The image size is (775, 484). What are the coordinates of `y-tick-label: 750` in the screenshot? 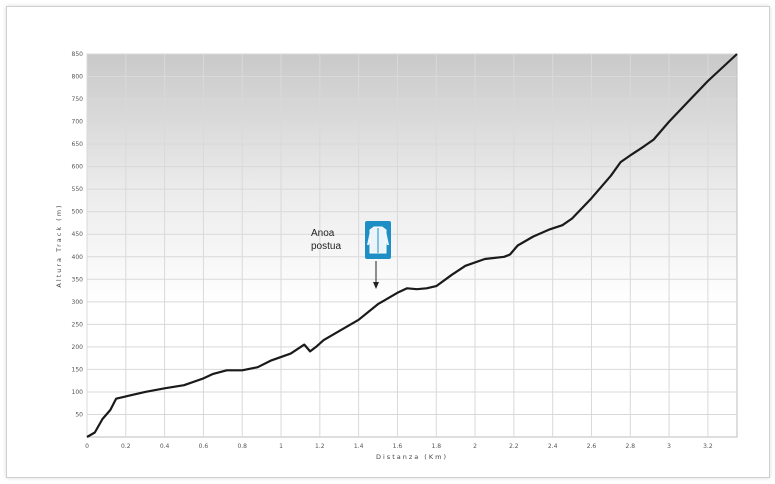 It's located at (78, 99).